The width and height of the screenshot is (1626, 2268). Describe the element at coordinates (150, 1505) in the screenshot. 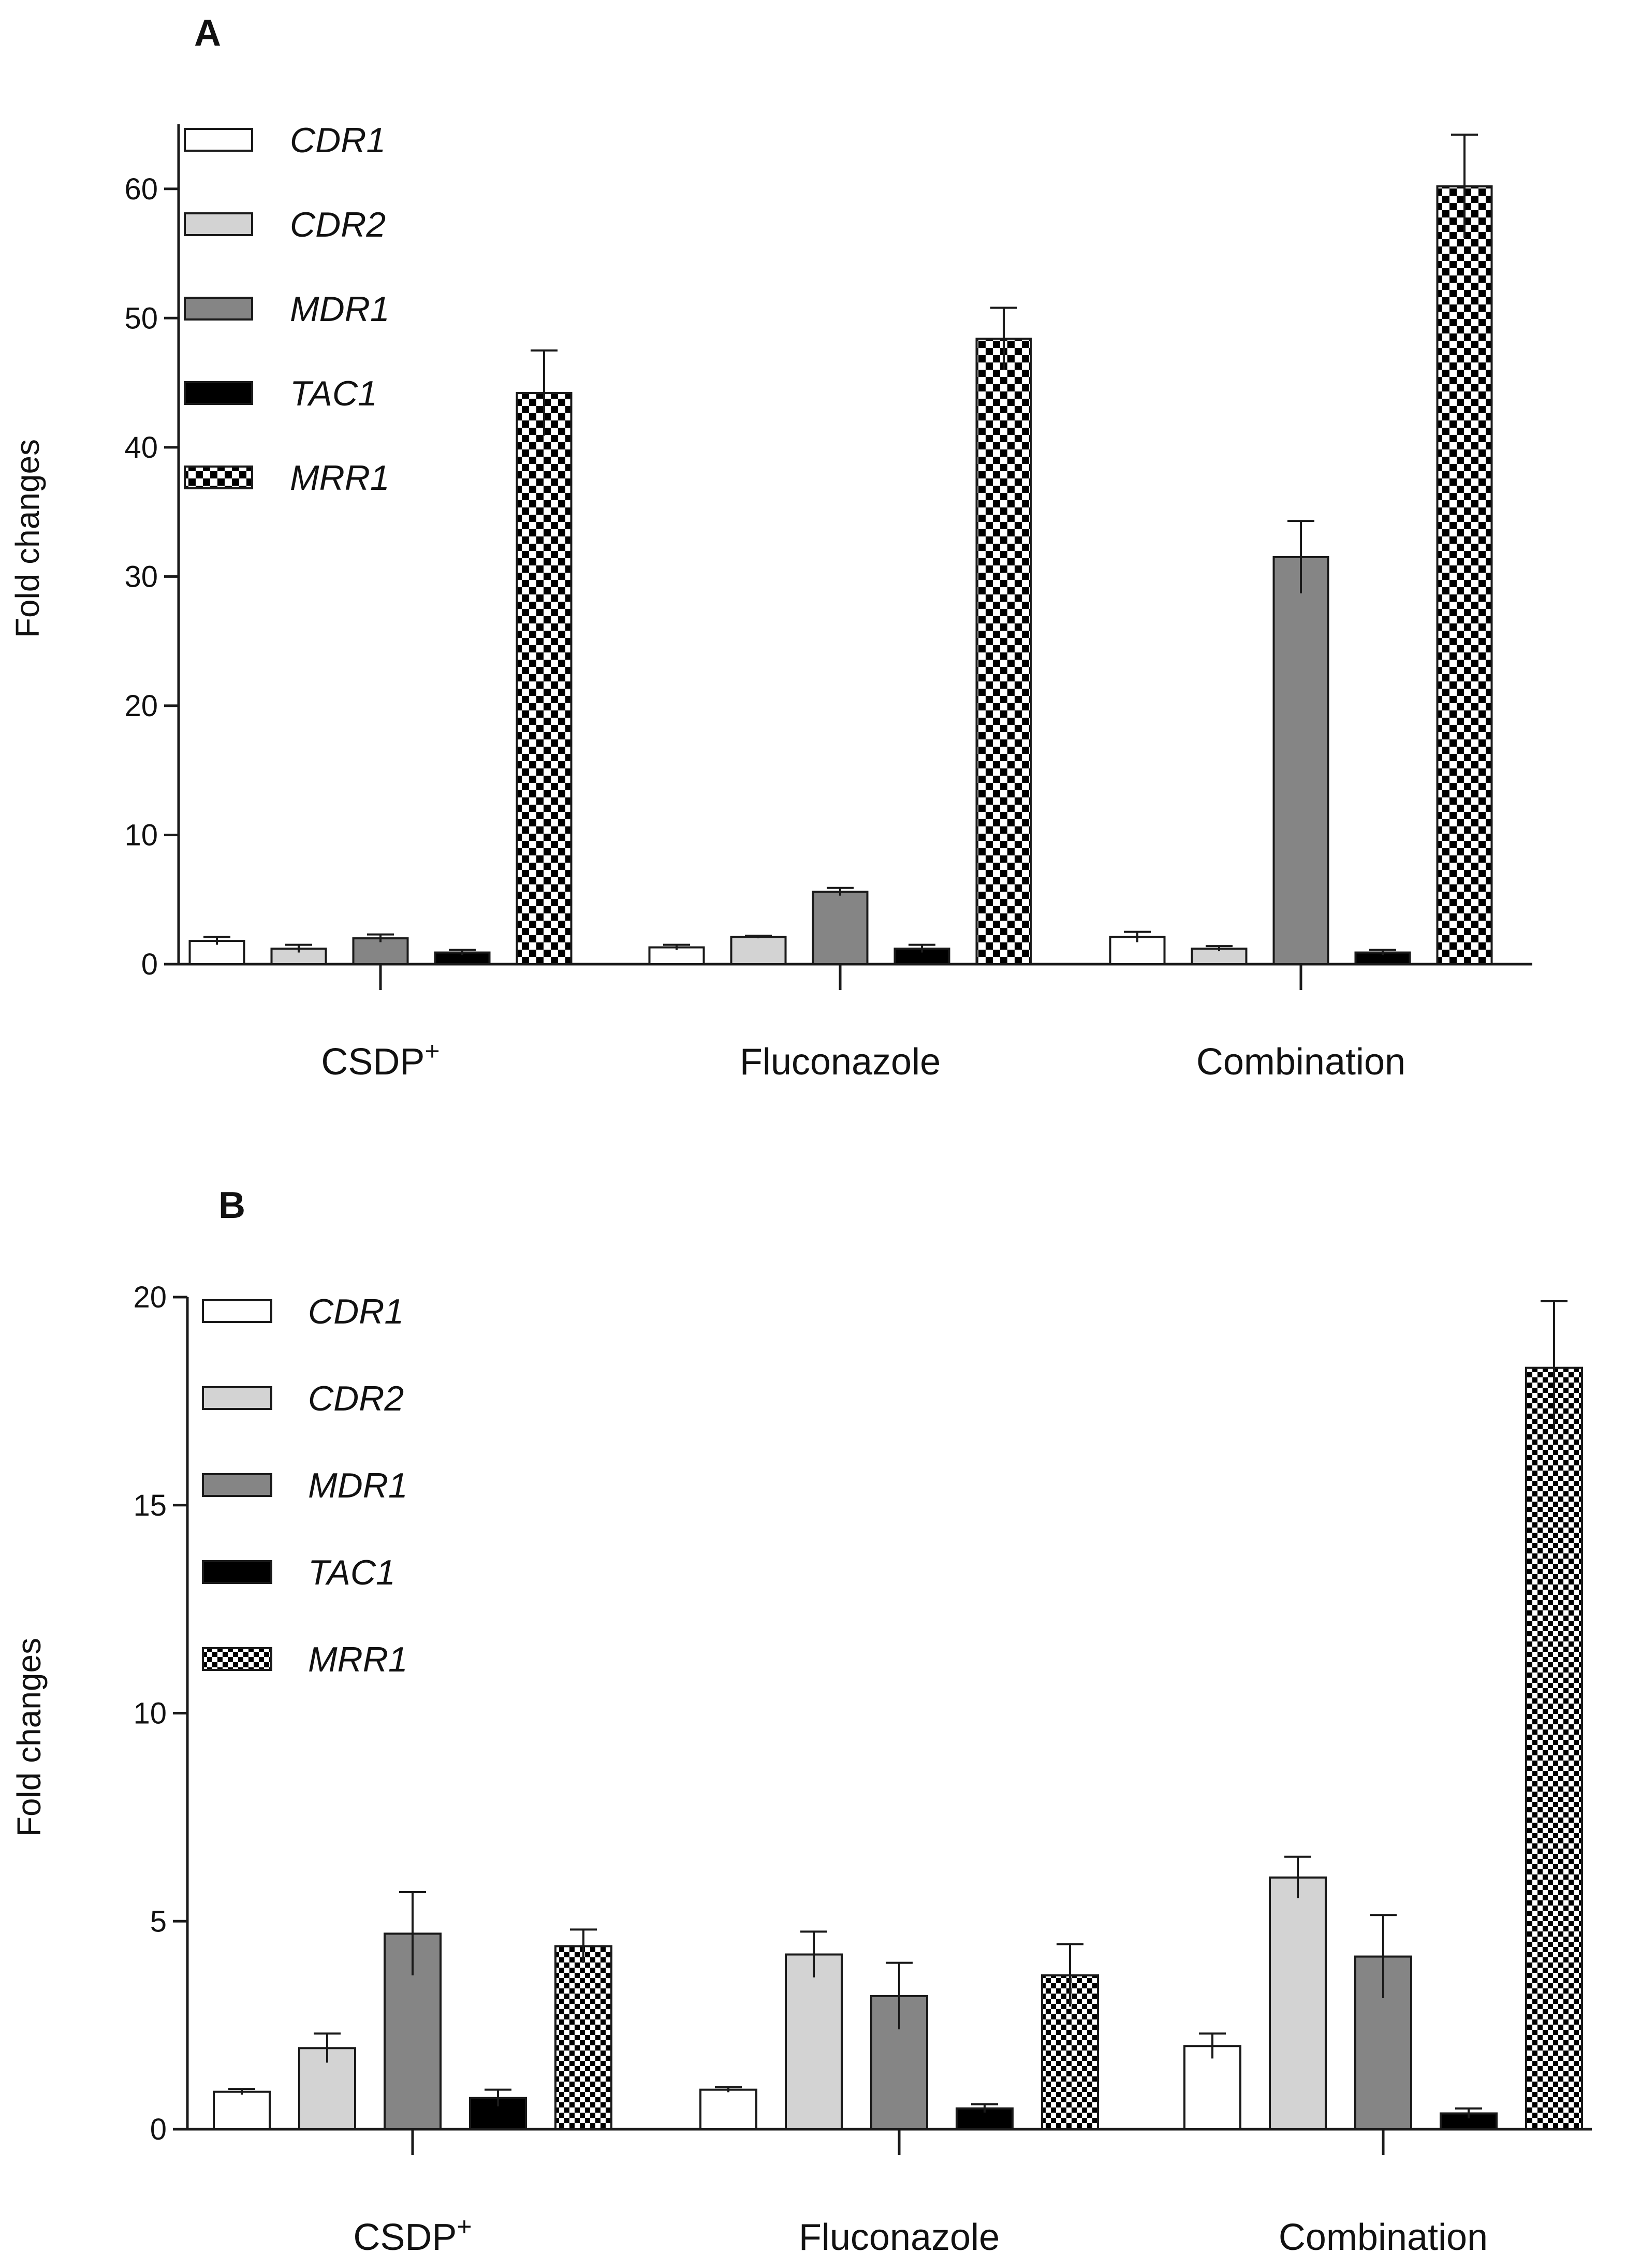

I see `y-tick-label: 15` at that location.